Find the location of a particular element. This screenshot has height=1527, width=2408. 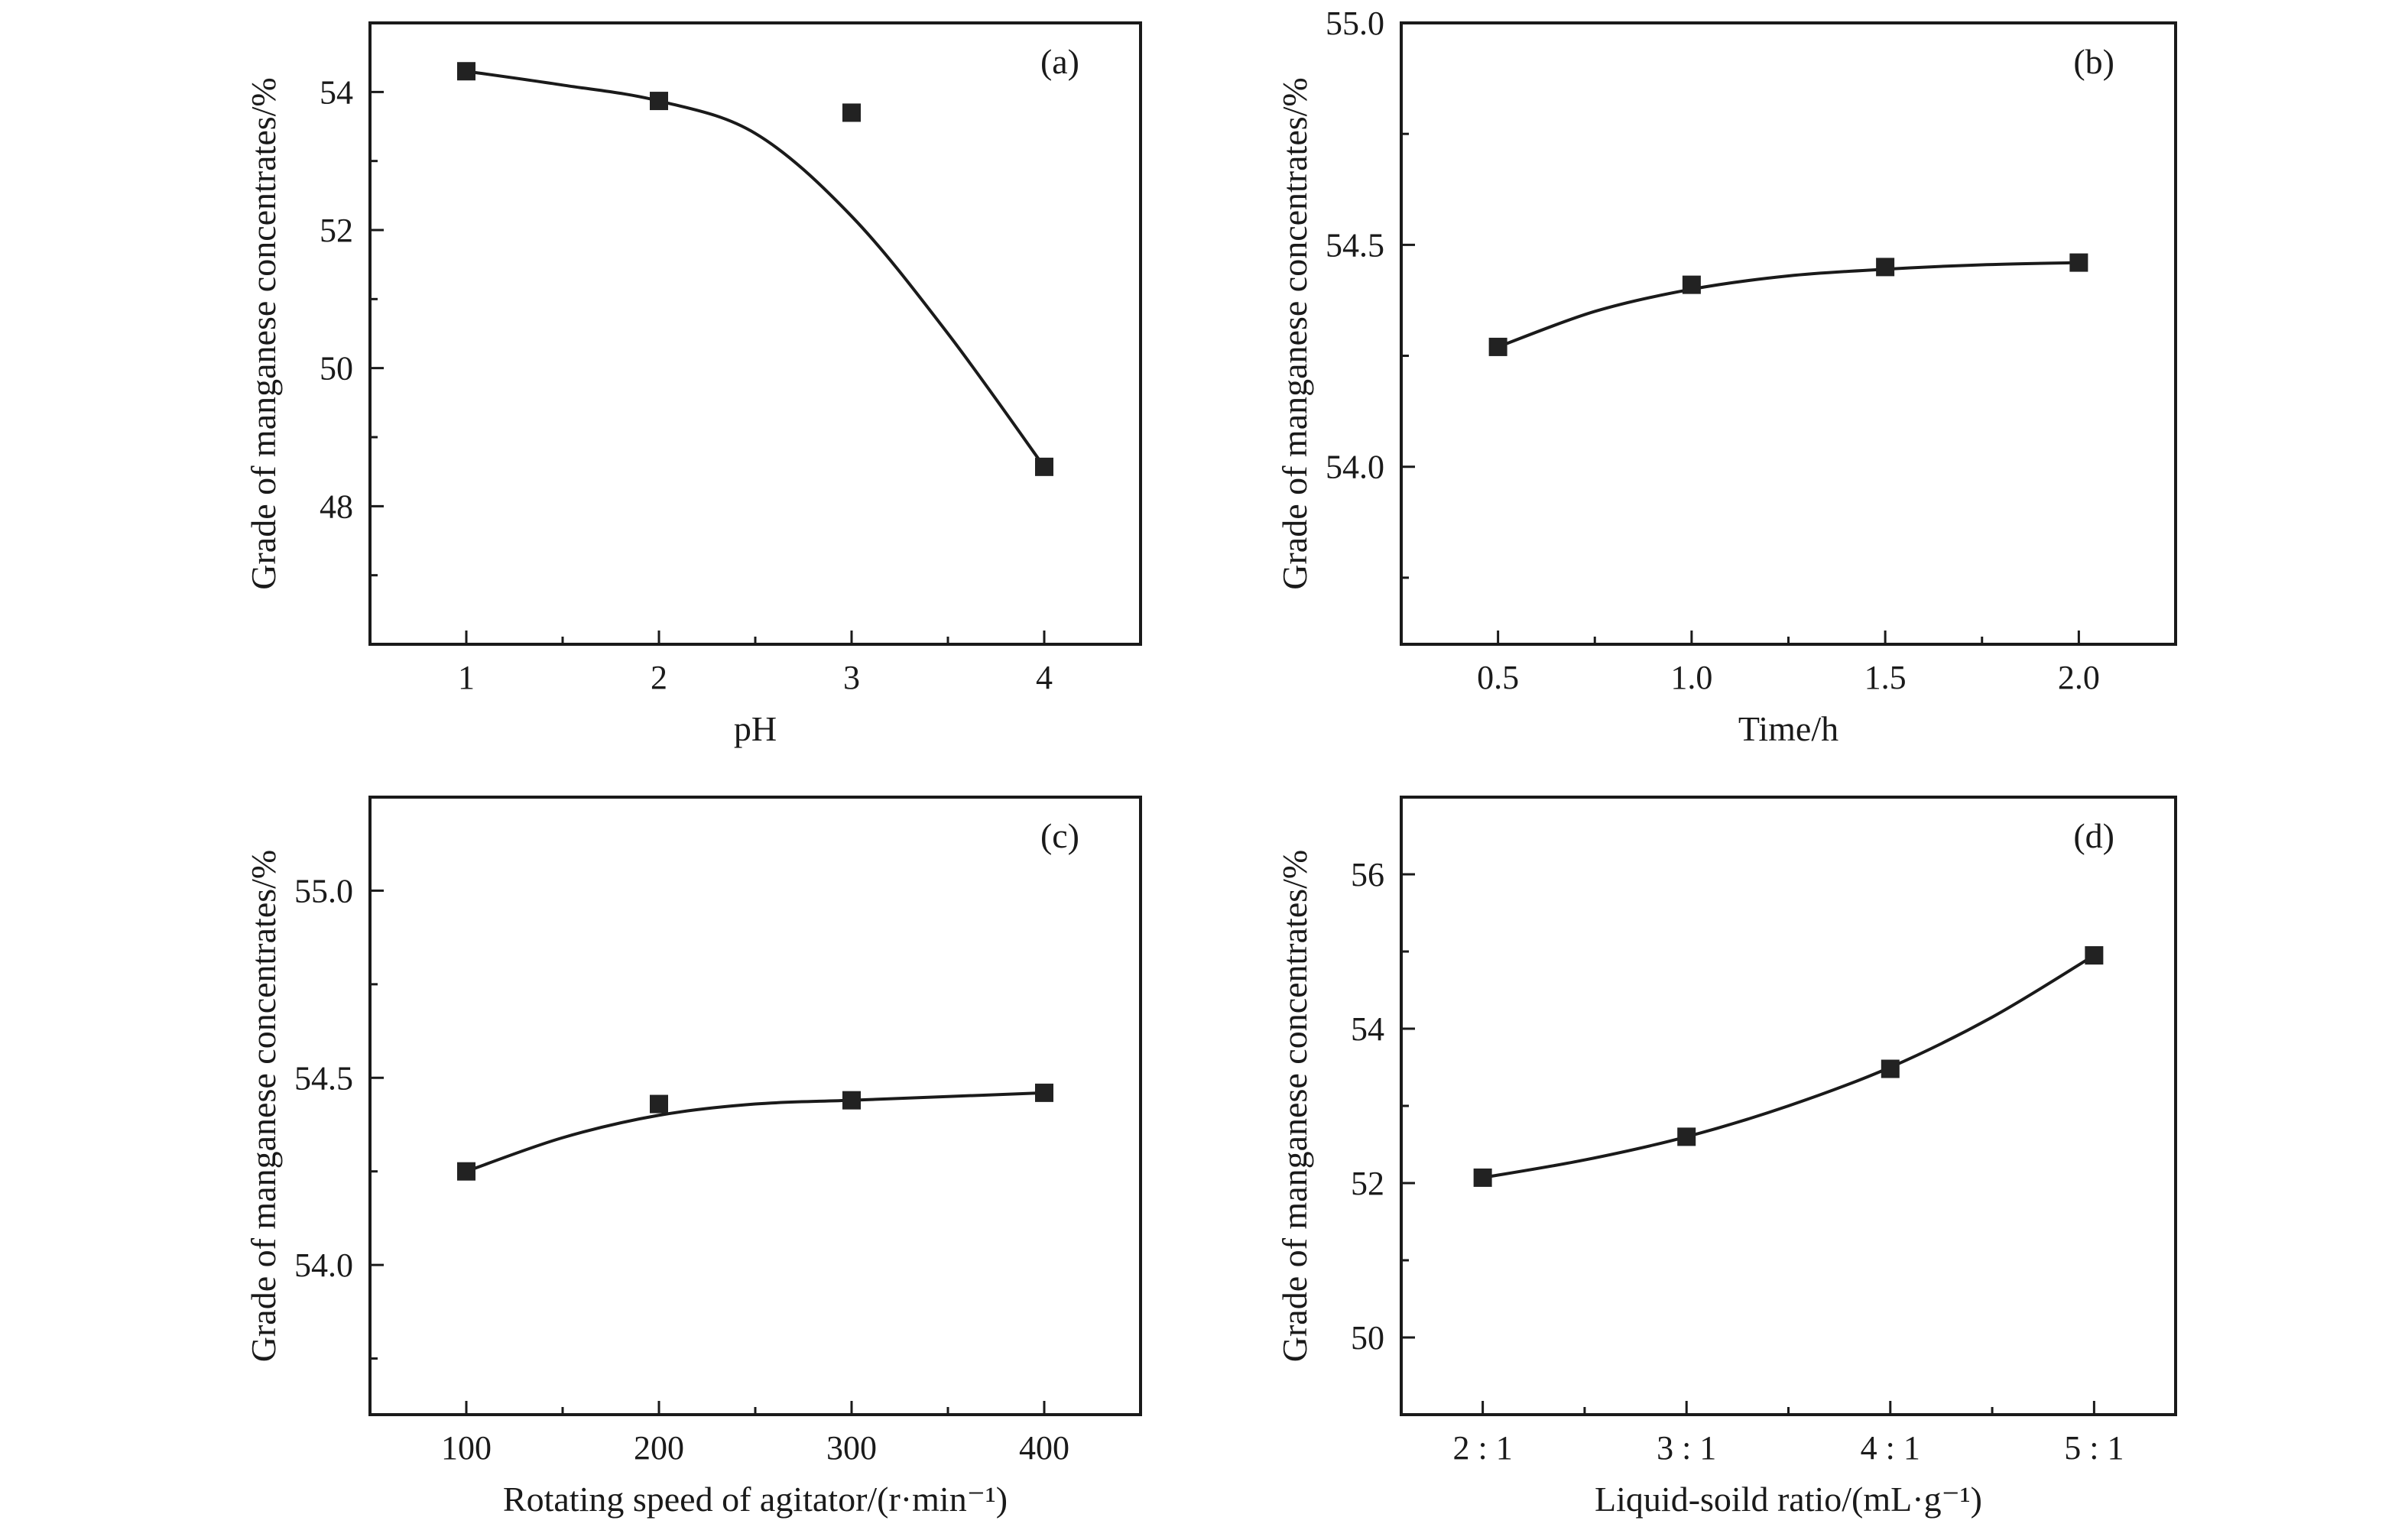

x-axis-title: Liquid-soild ratio/(mL·g⁻¹) is located at coordinates (1789, 1500).